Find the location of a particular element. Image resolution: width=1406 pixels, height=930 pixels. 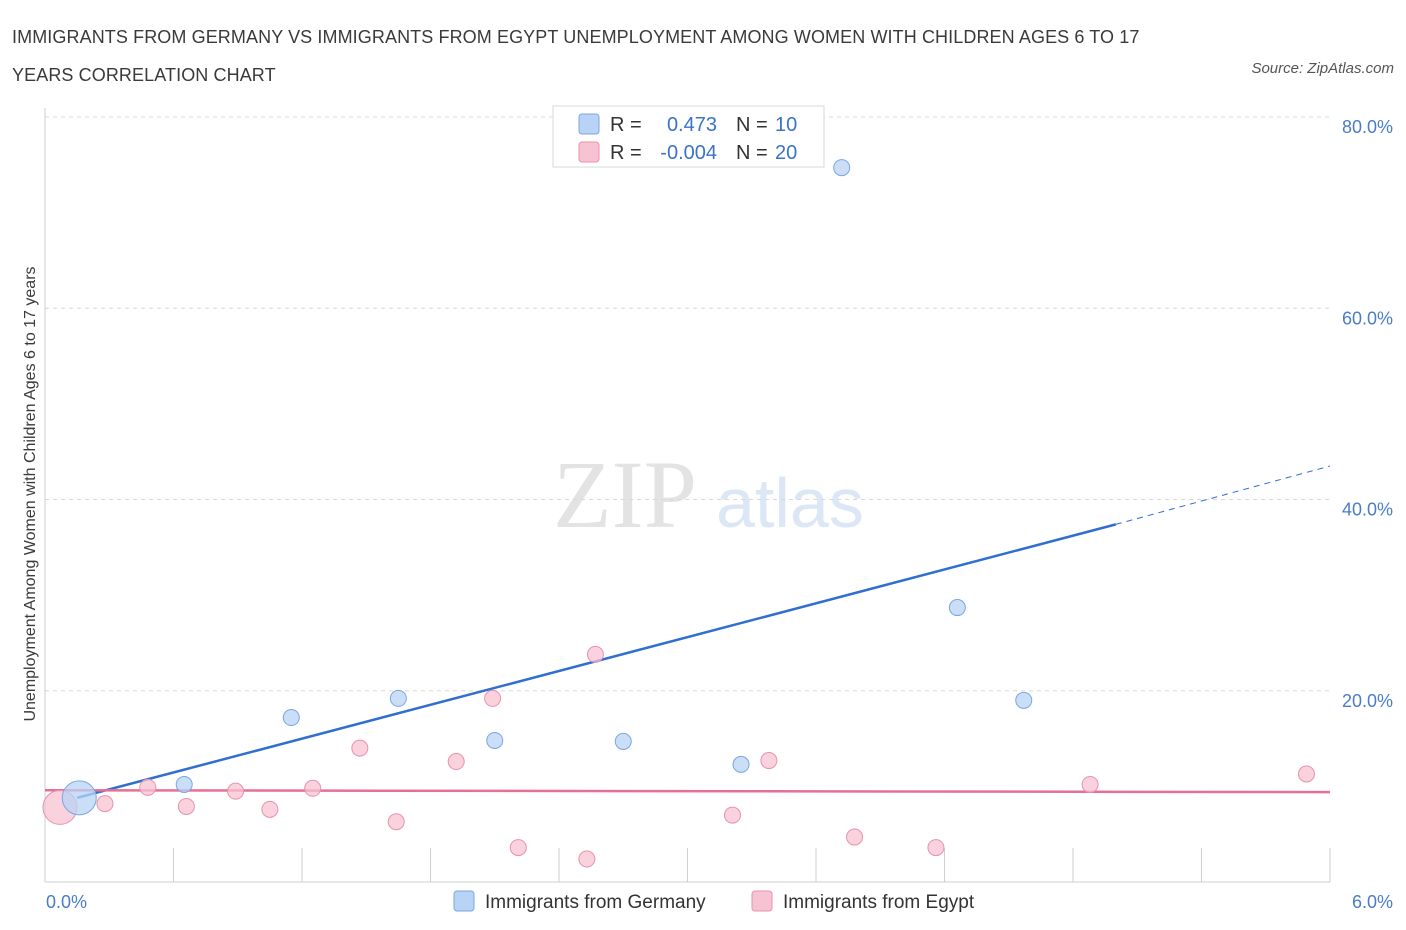

x-tick-marks is located at coordinates (687, 865).